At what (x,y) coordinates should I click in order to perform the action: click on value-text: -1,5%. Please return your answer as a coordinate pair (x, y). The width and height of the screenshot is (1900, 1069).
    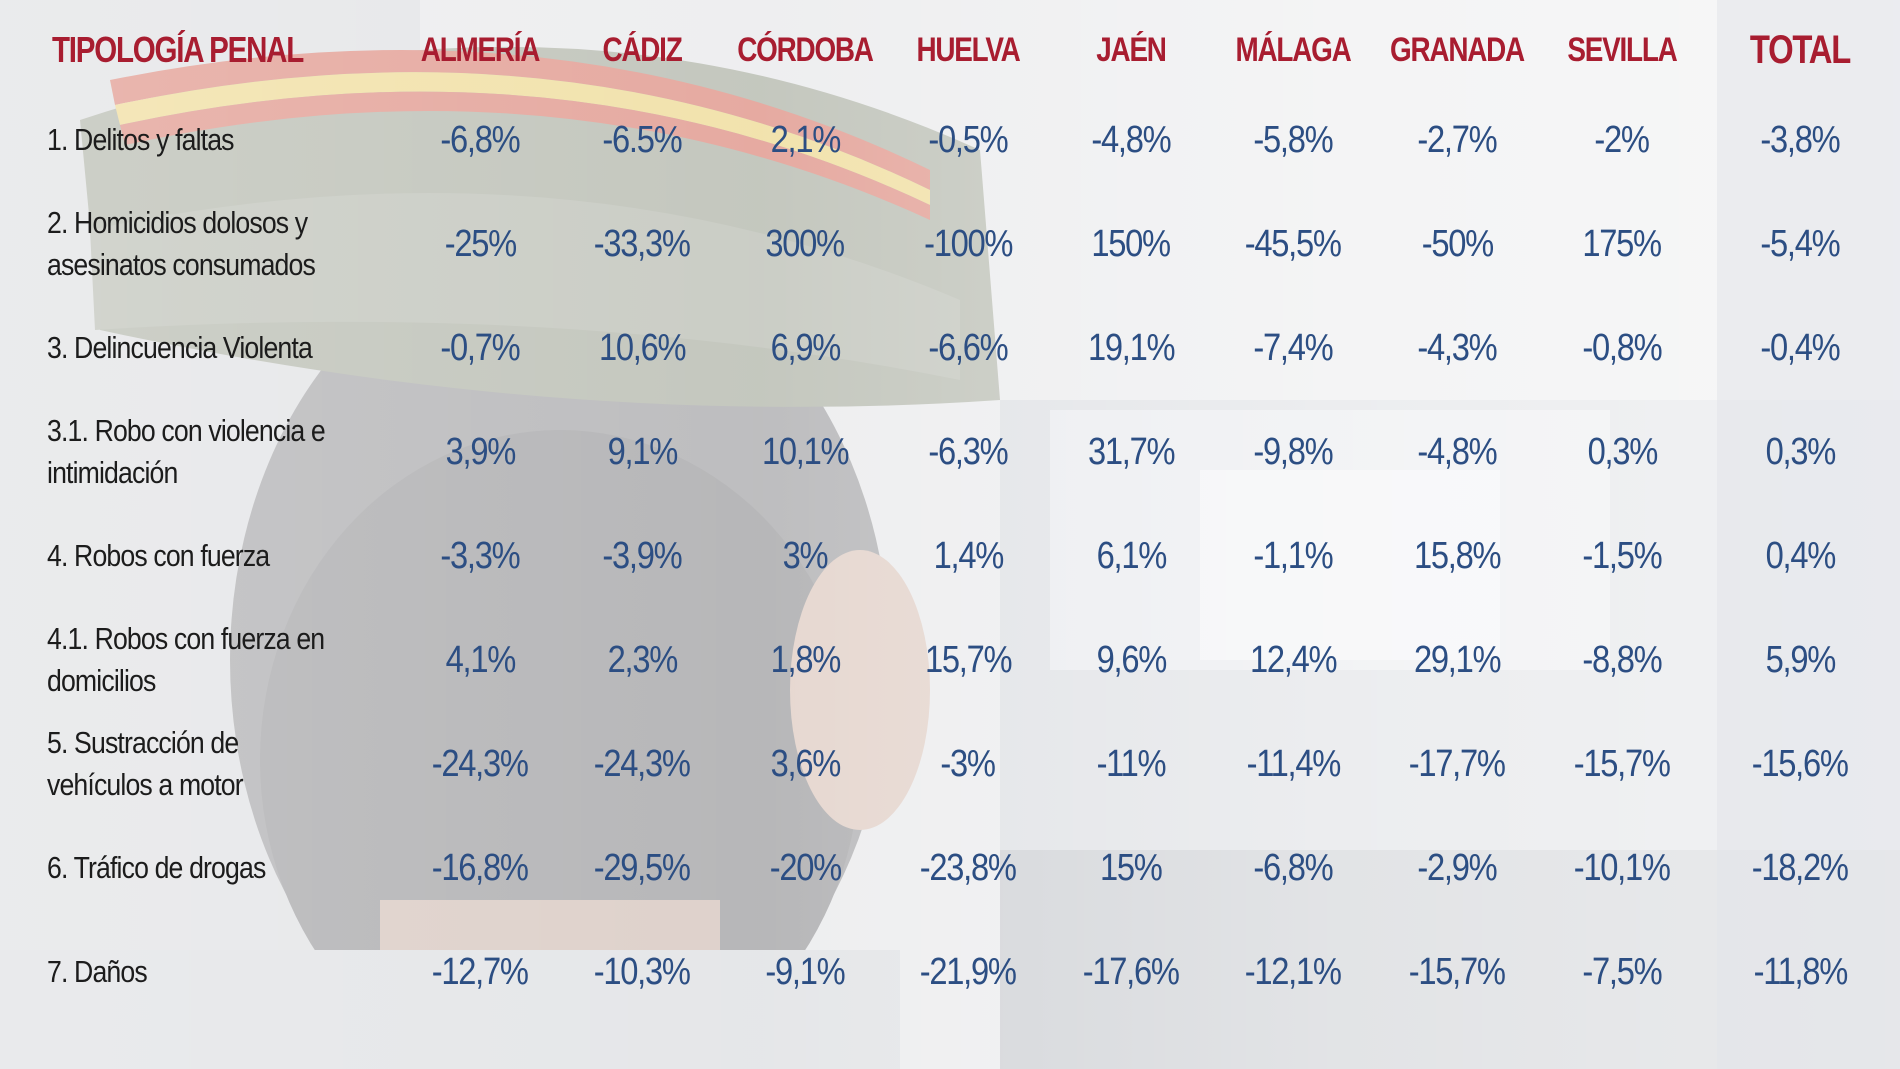
    Looking at the image, I should click on (1622, 556).